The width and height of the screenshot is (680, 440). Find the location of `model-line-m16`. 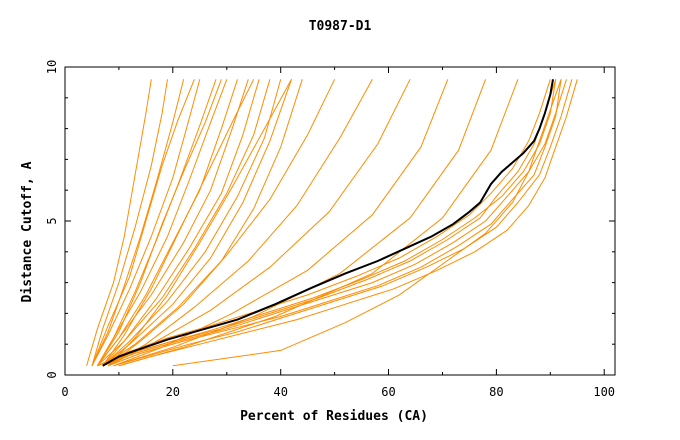

model-line-m16 is located at coordinates (178, 223).